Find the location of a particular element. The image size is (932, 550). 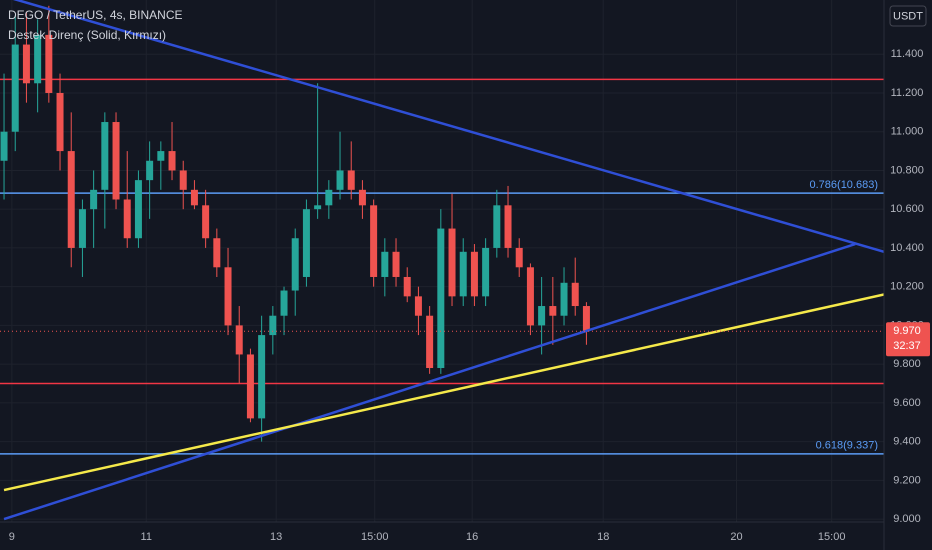

y-tick-label: 11.400 is located at coordinates (907, 54).